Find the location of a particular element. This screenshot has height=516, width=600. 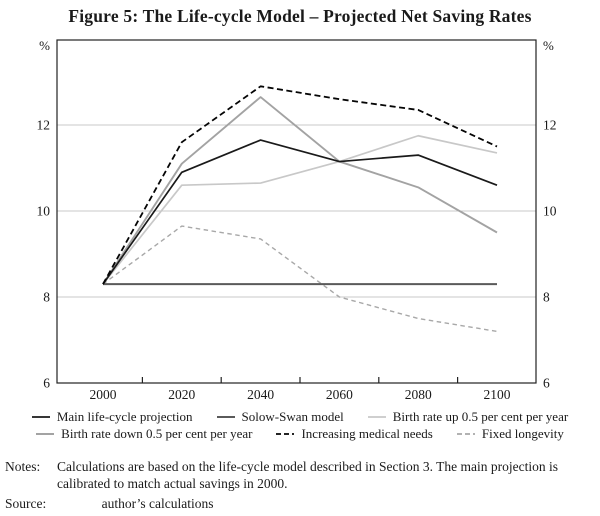

x-tick-label: 2000 is located at coordinates (103, 394).